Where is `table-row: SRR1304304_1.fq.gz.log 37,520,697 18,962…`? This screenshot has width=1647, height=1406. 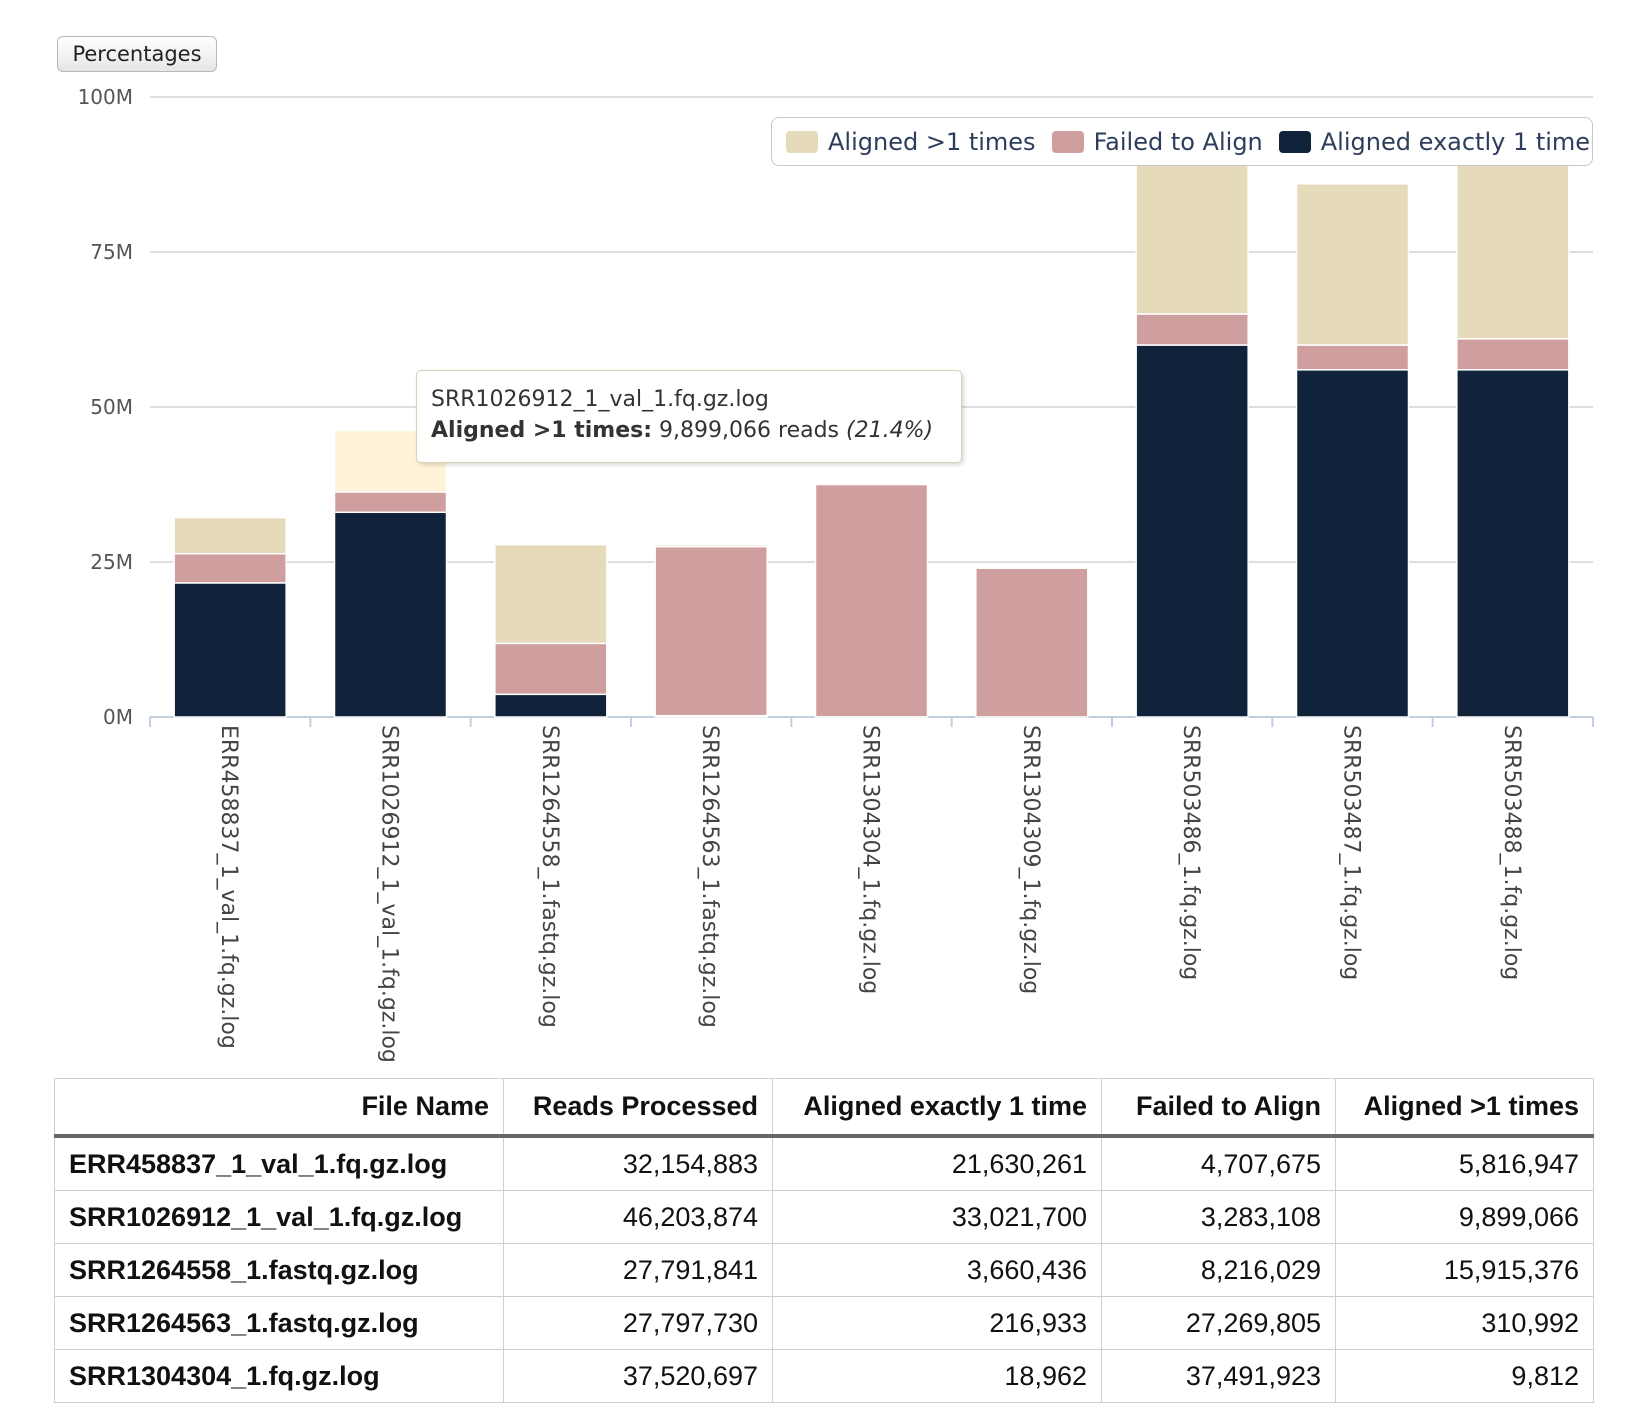
table-row: SRR1304304_1.fq.gz.log 37,520,697 18,962… is located at coordinates (824, 1376).